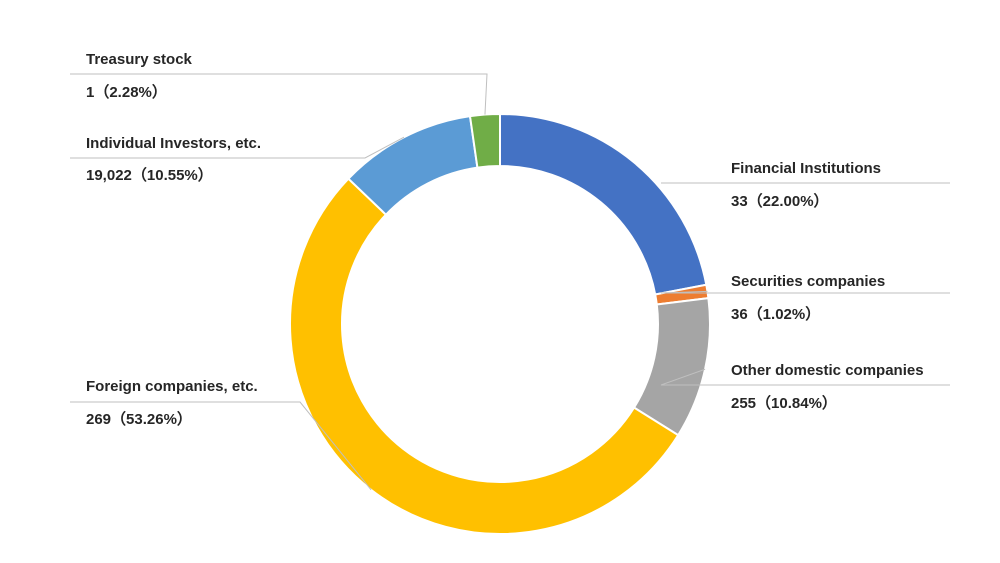 The height and width of the screenshot is (563, 1000). What do you see at coordinates (174, 143) in the screenshot?
I see `slice-label-individual-investors: Individual Investors, etc.` at bounding box center [174, 143].